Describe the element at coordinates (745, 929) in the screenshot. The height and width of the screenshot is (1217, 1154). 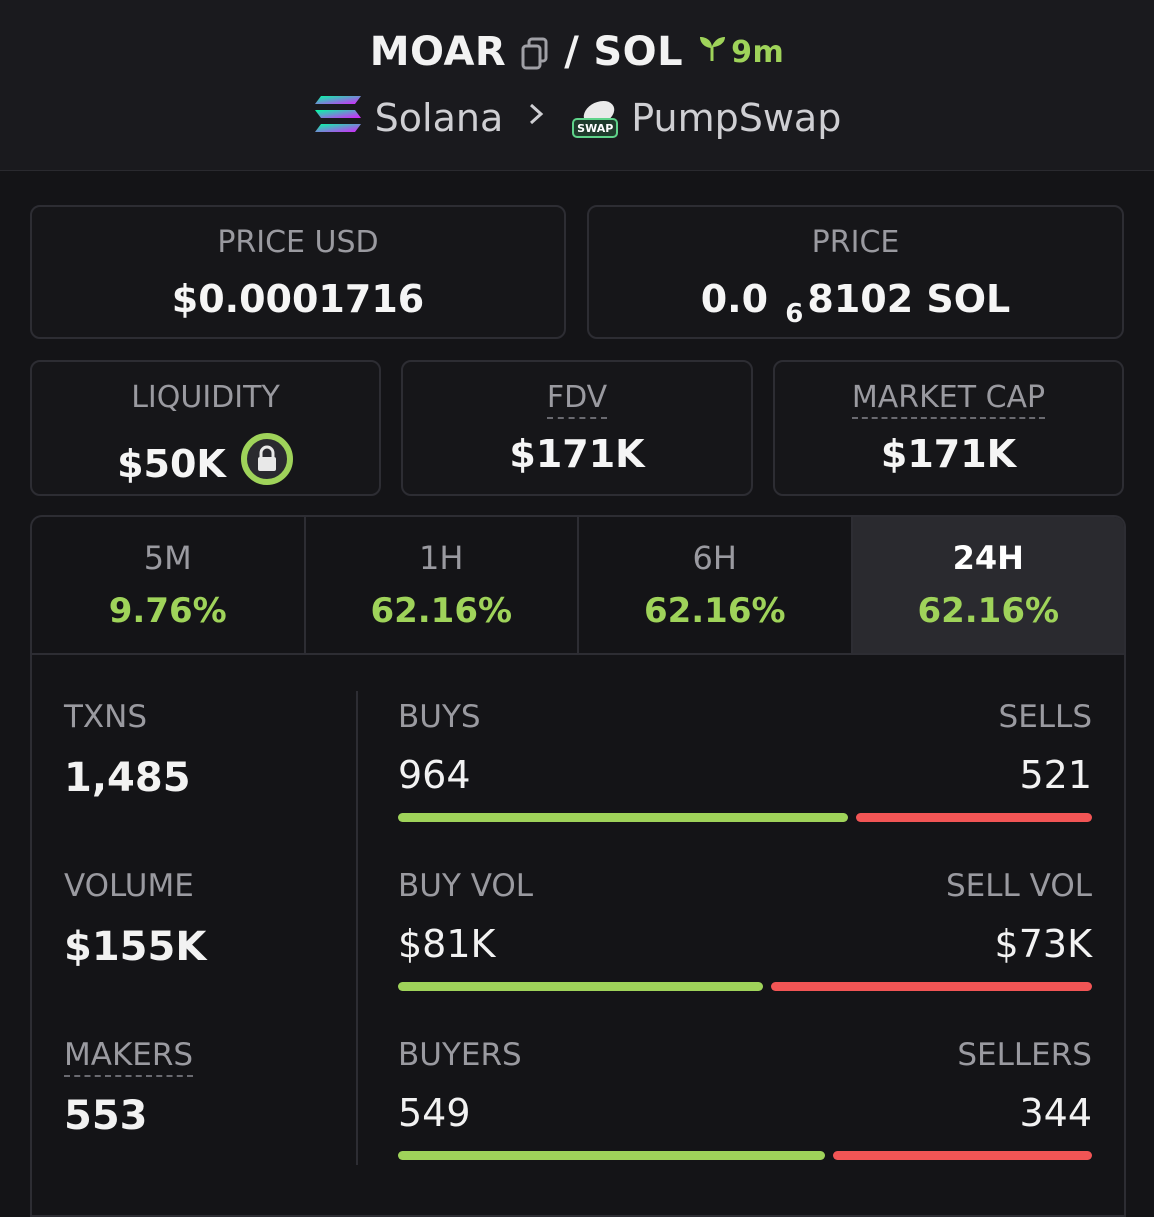
I see `buyvol-sellvol-split: BUY VOL SELL VOL $81K $73K` at that location.